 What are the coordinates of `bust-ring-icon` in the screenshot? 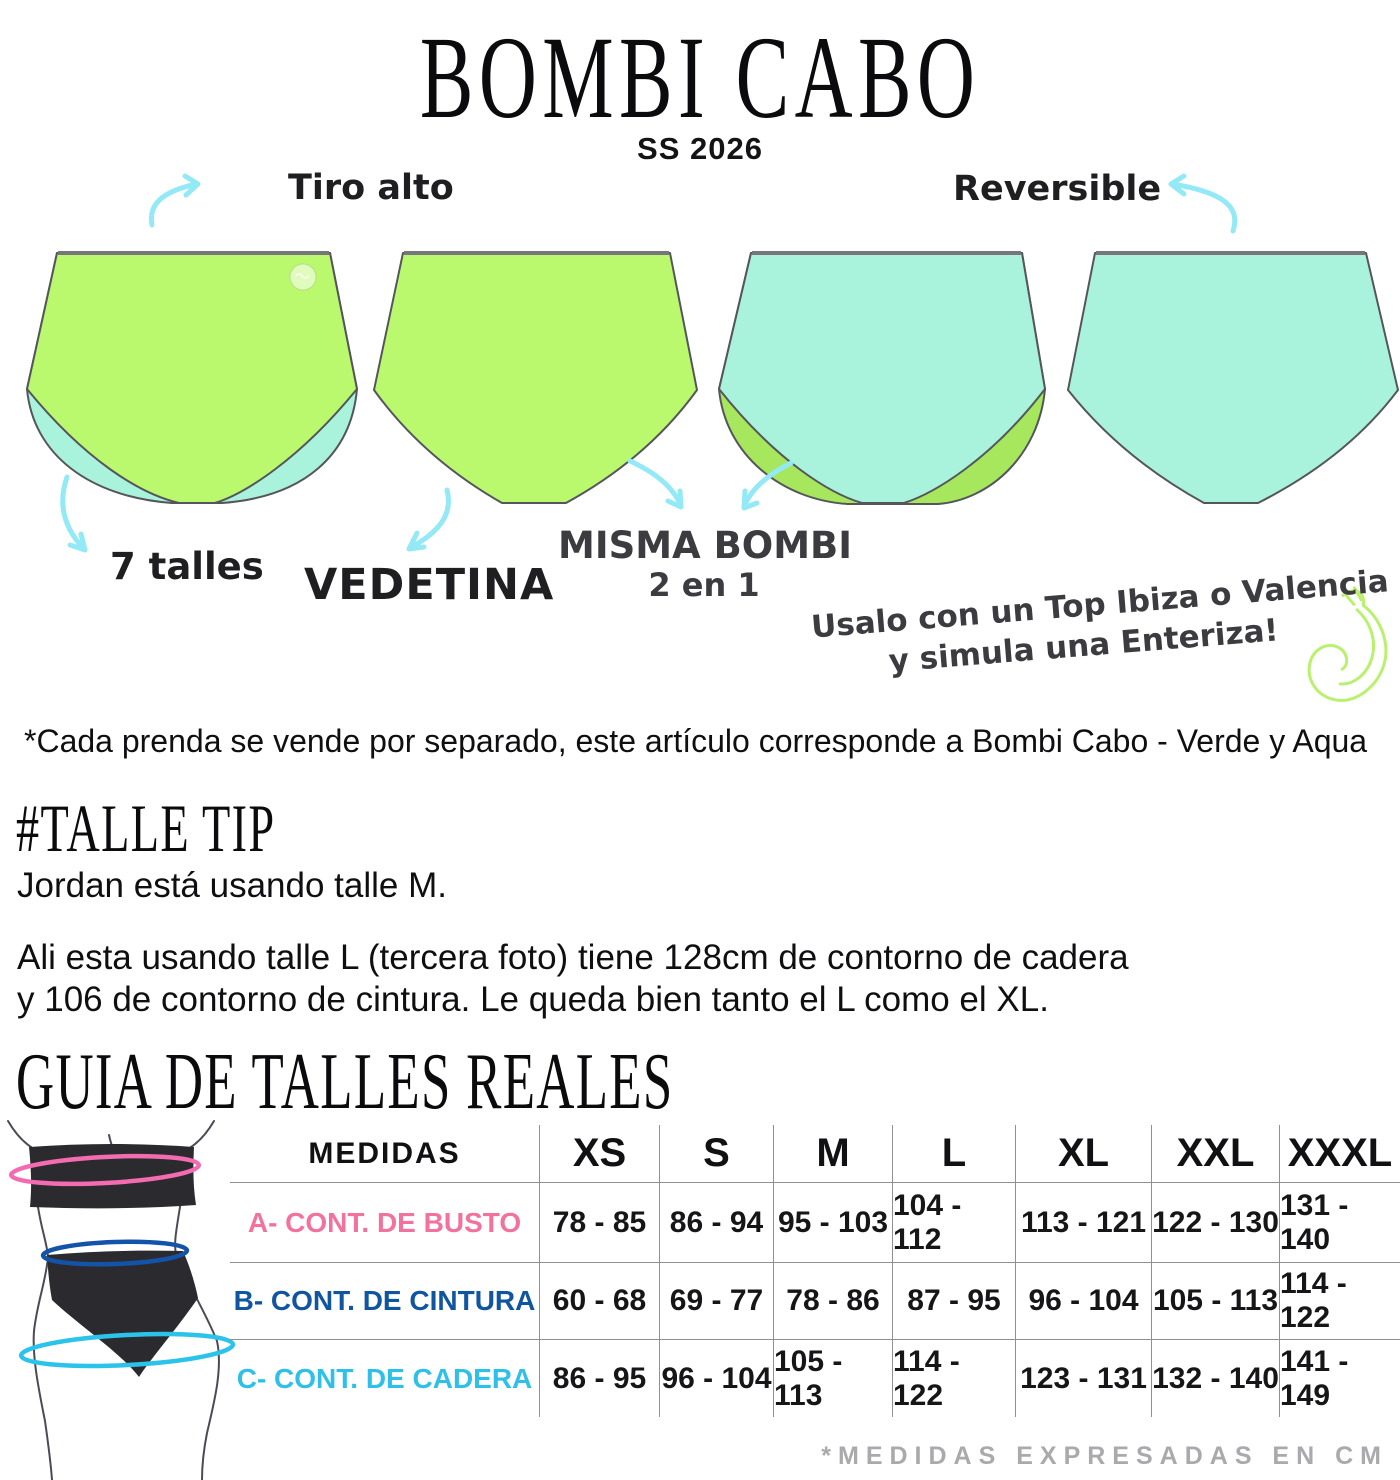 It's located at (105, 1170).